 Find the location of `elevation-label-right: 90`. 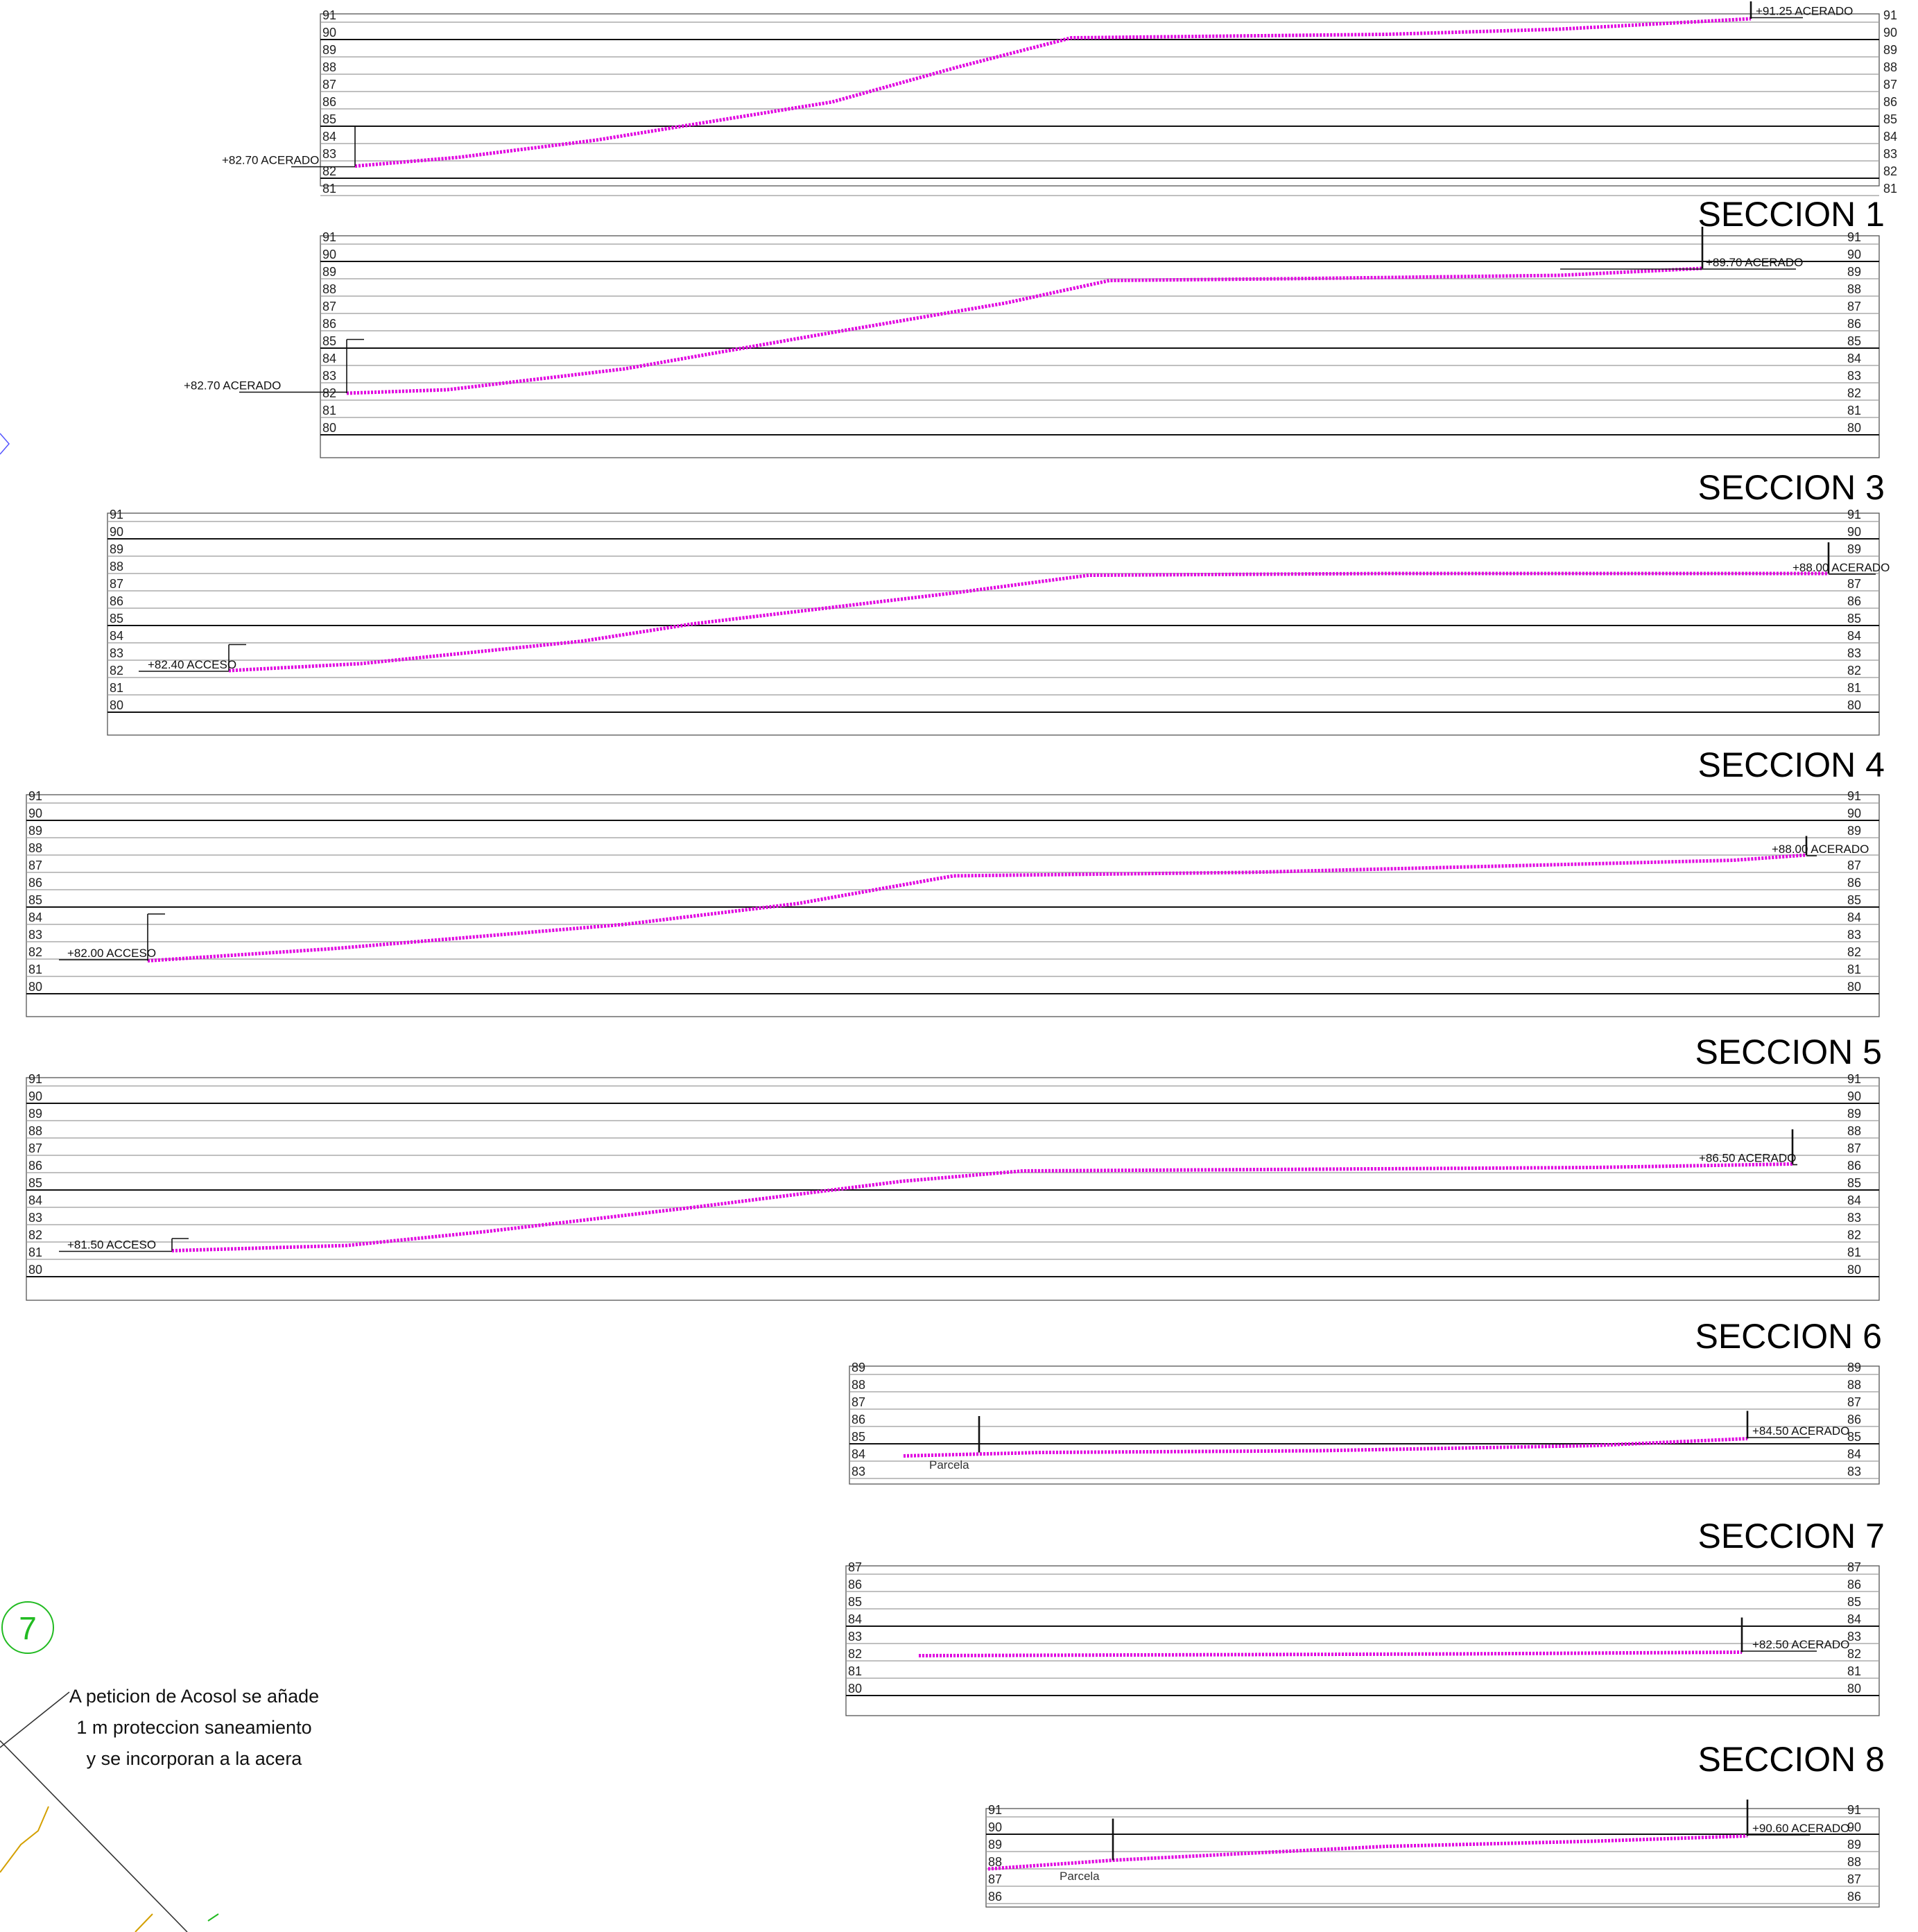

elevation-label-right: 90 is located at coordinates (1890, 33).